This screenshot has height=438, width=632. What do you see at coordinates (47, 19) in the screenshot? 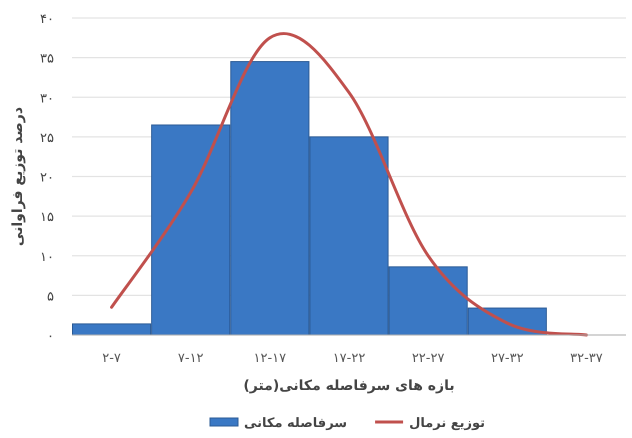
I see `y-tick-label: ۴۰` at bounding box center [47, 19].